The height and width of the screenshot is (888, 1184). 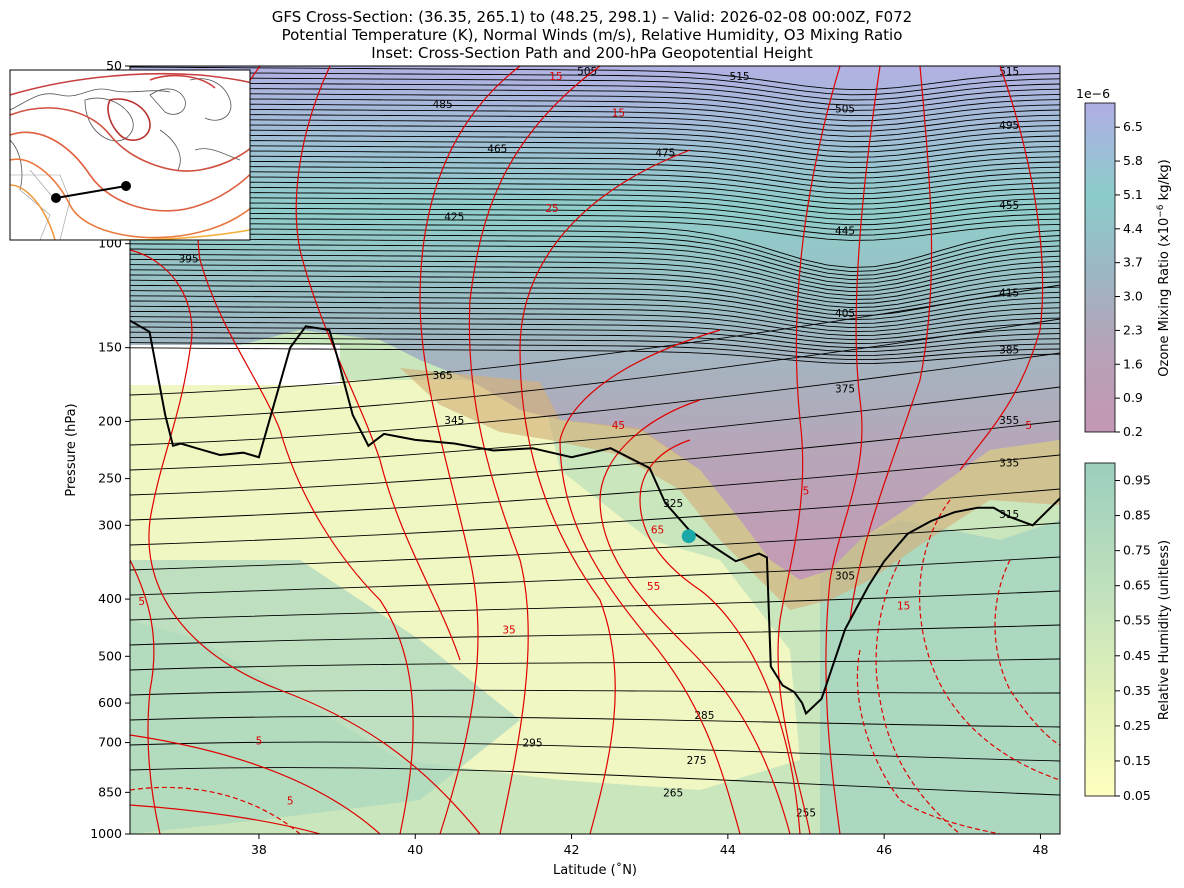 What do you see at coordinates (1164, 267) in the screenshot?
I see `ozone-colorbar-label: Ozone Mixing Ratio (x10−6 kg/kg)` at bounding box center [1164, 267].